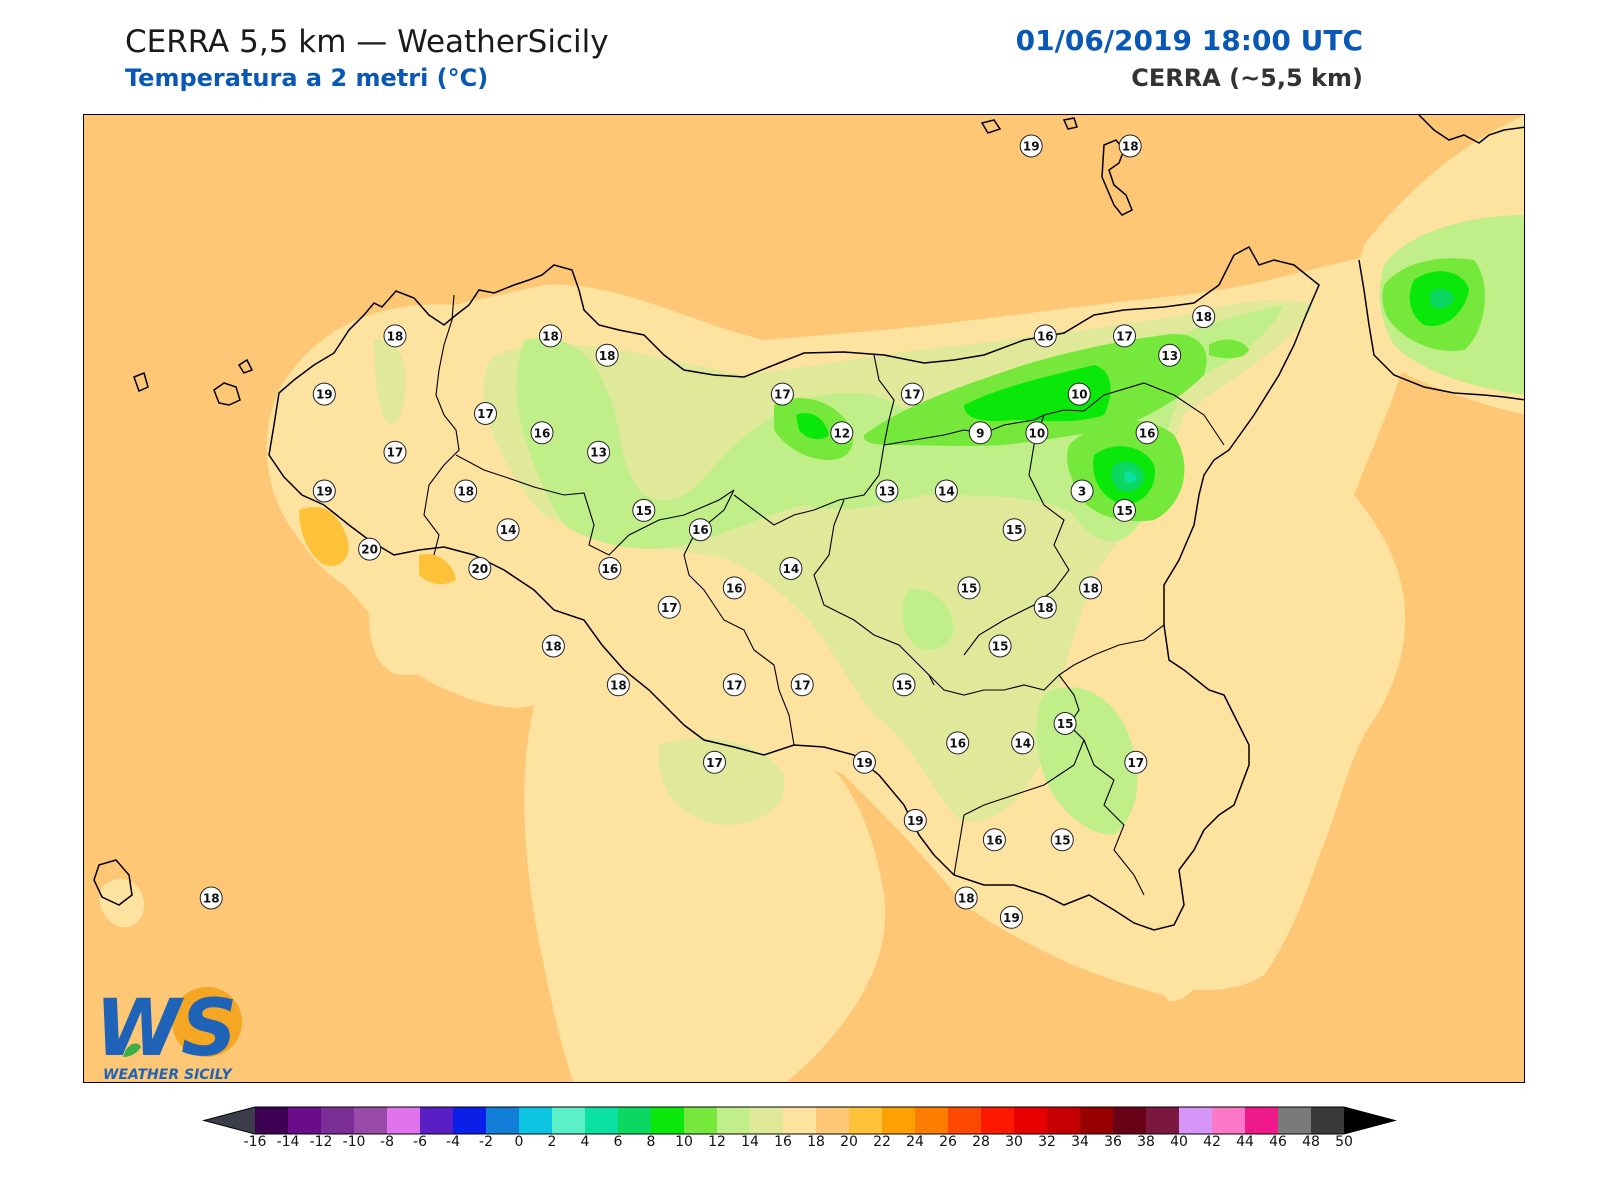 The width and height of the screenshot is (1600, 1200). I want to click on colorbar-tick-label: 24, so click(915, 1140).